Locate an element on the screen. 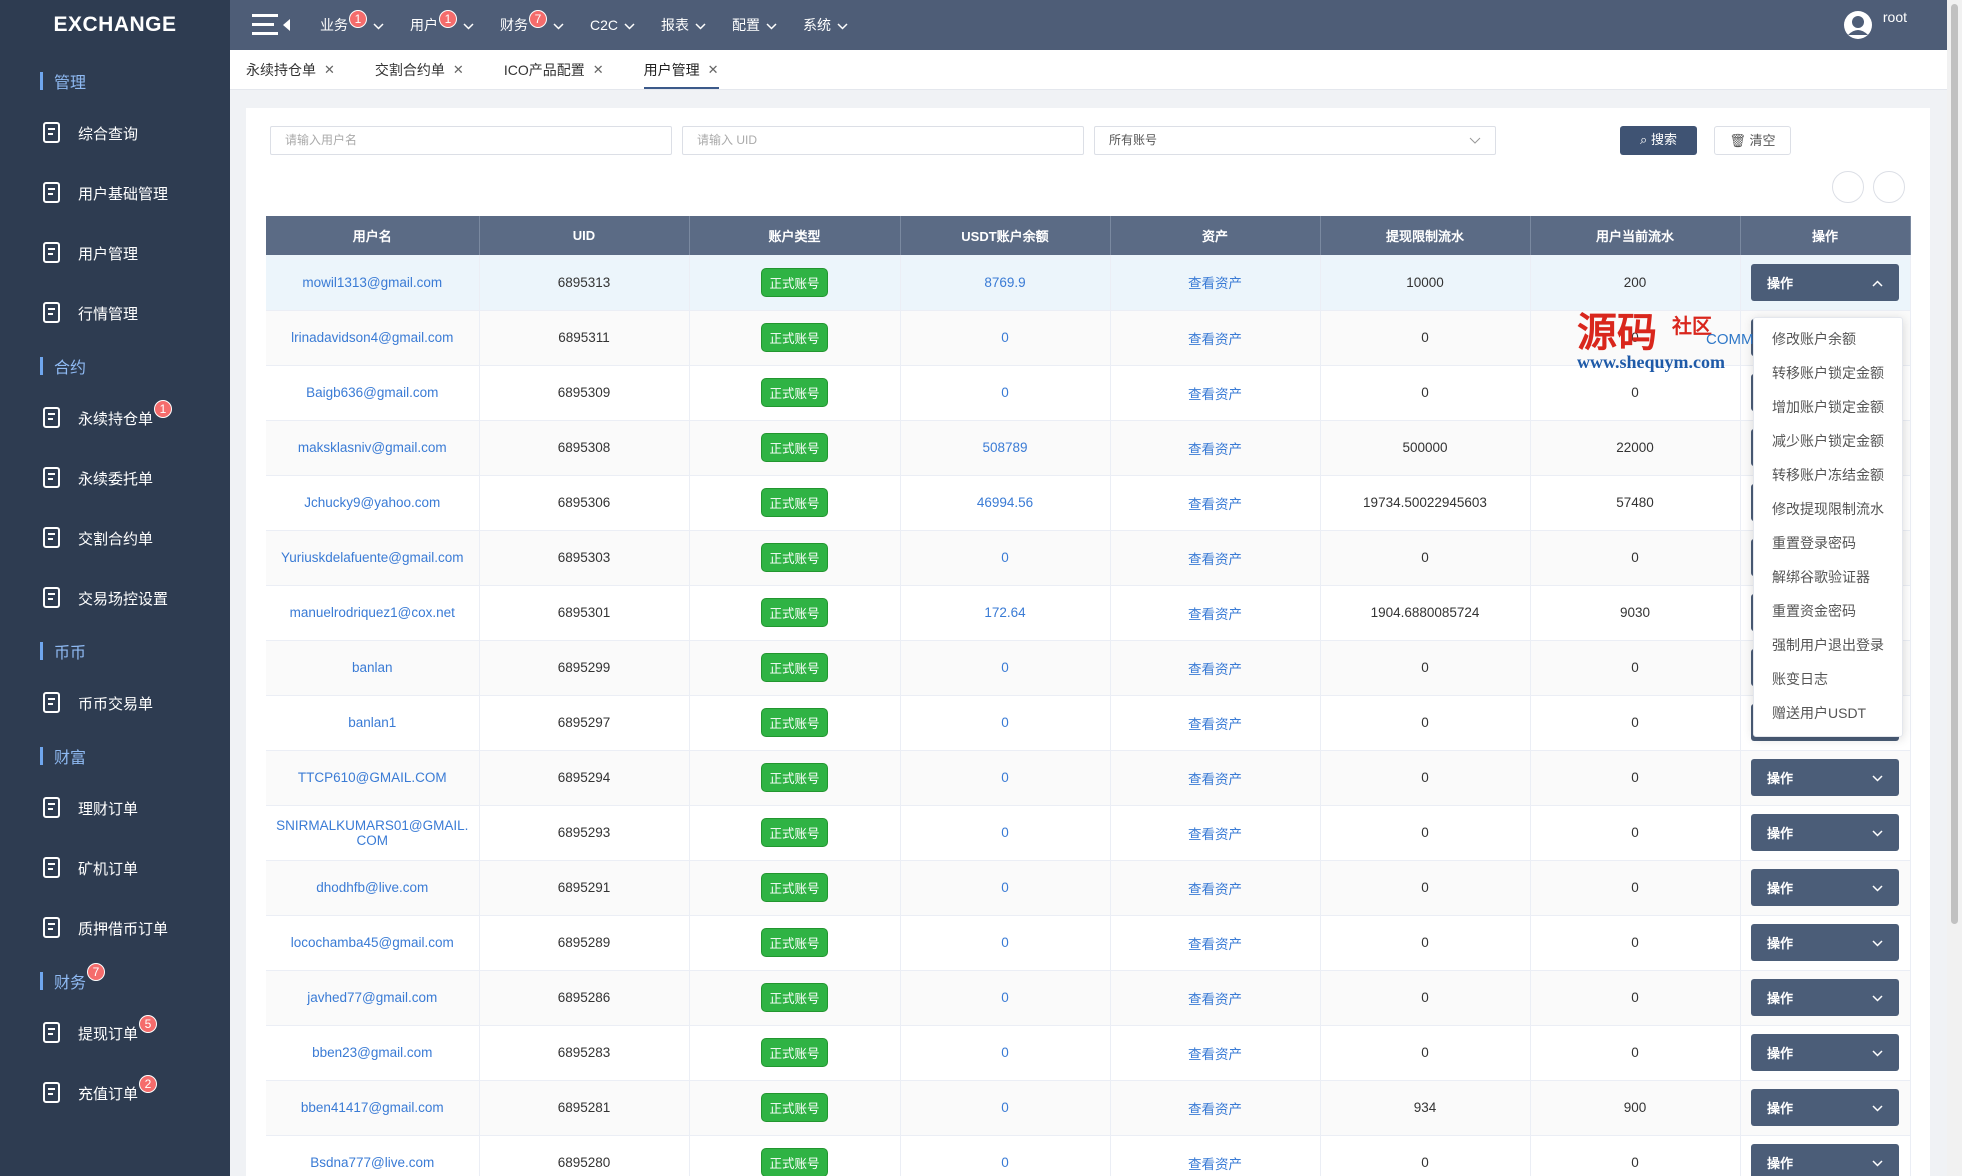  dropdown-item: 转移账户锁定金额 is located at coordinates (1828, 373).